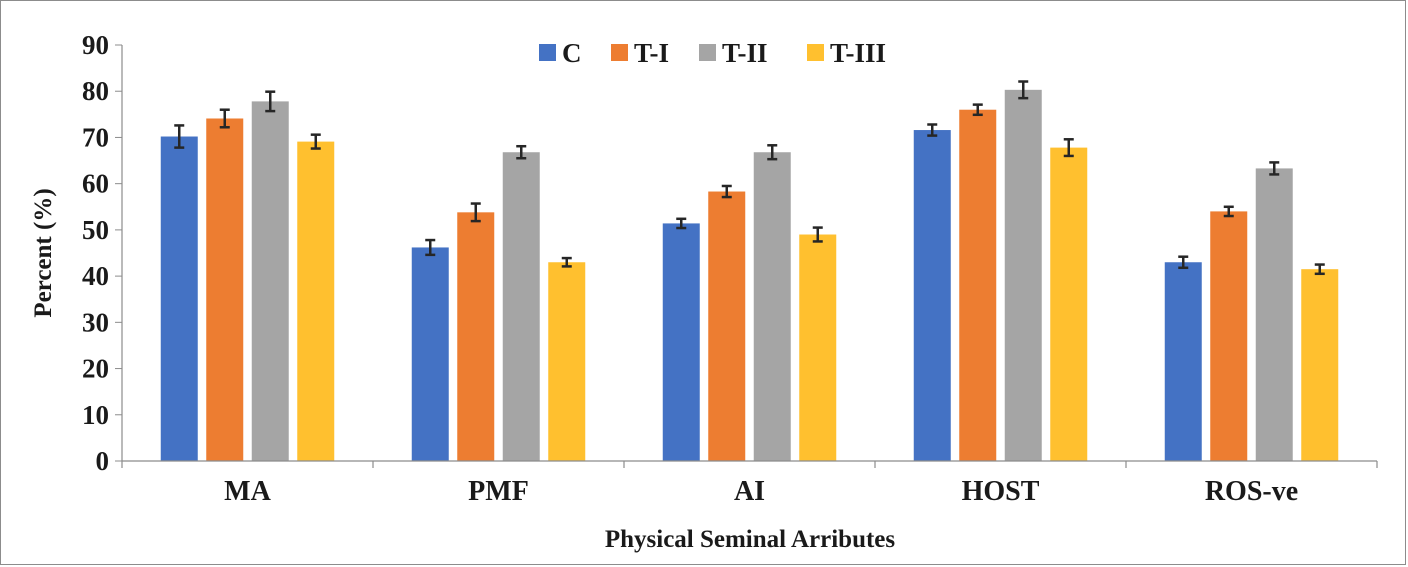 The width and height of the screenshot is (1408, 567). Describe the element at coordinates (1001, 491) in the screenshot. I see `x-category-label: HOST` at that location.